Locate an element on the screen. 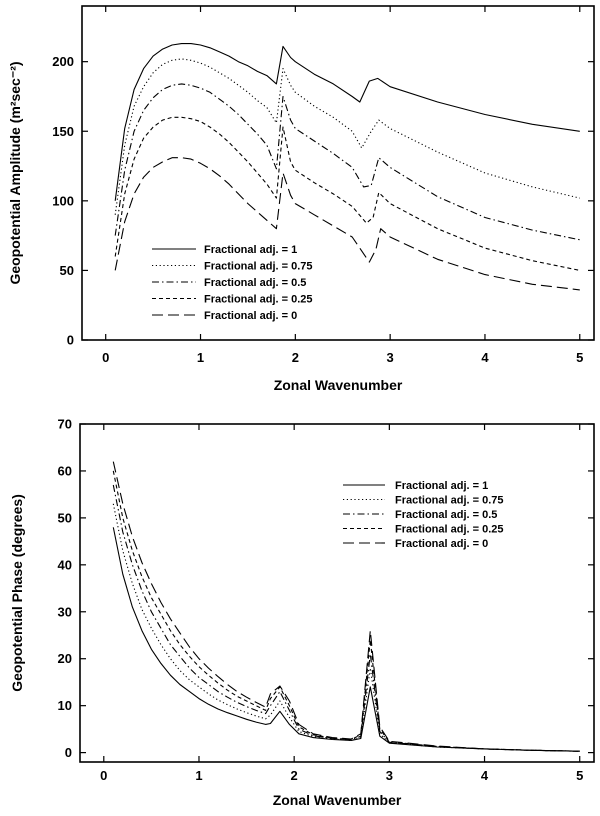 The image size is (600, 816). y-axis-title: Geopotential Amplitude (m²sec⁻²) is located at coordinates (15, 172).